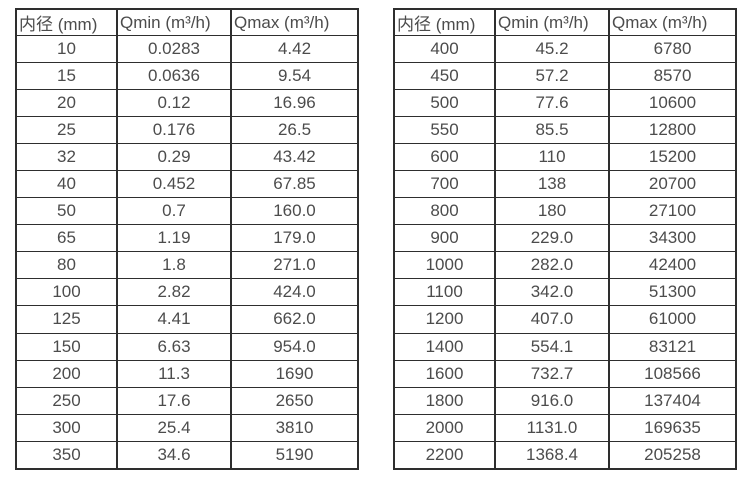 This screenshot has height=483, width=750. Describe the element at coordinates (672, 400) in the screenshot. I see `table-cell: 137404` at that location.